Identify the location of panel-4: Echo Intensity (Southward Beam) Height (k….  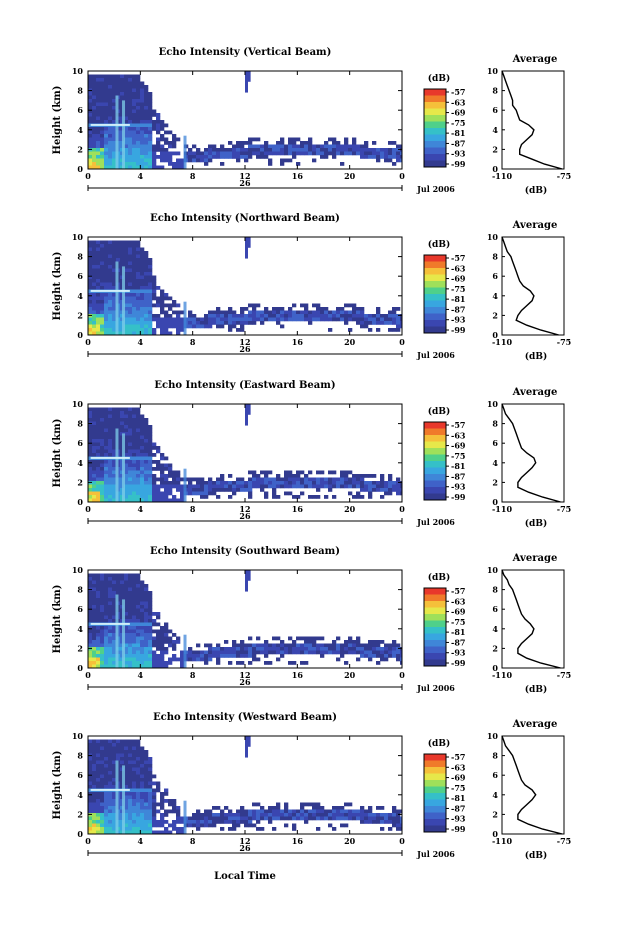
(311, 620).